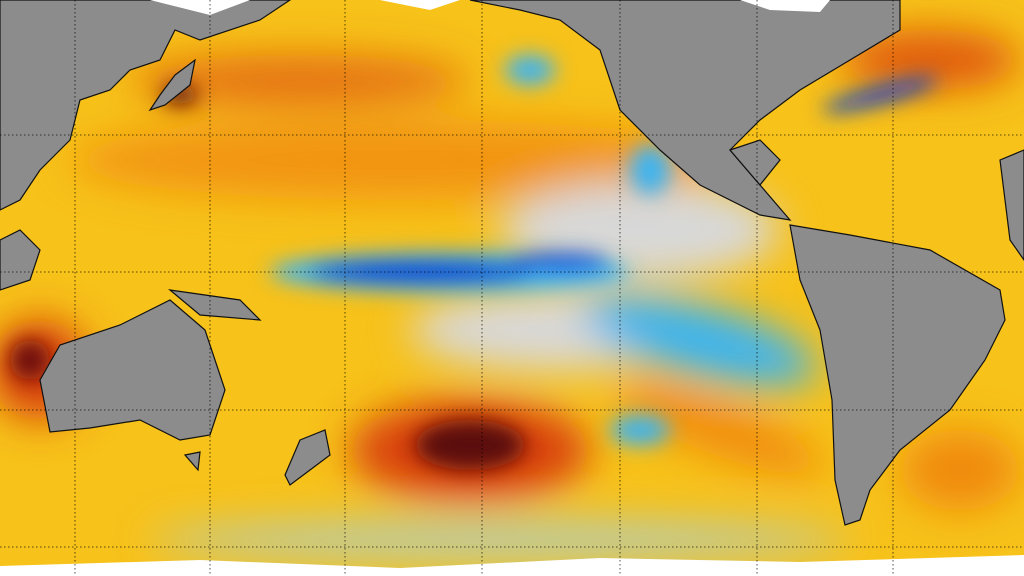 This screenshot has height=576, width=1024. I want to click on cool-gulf-stream, so click(880, 95).